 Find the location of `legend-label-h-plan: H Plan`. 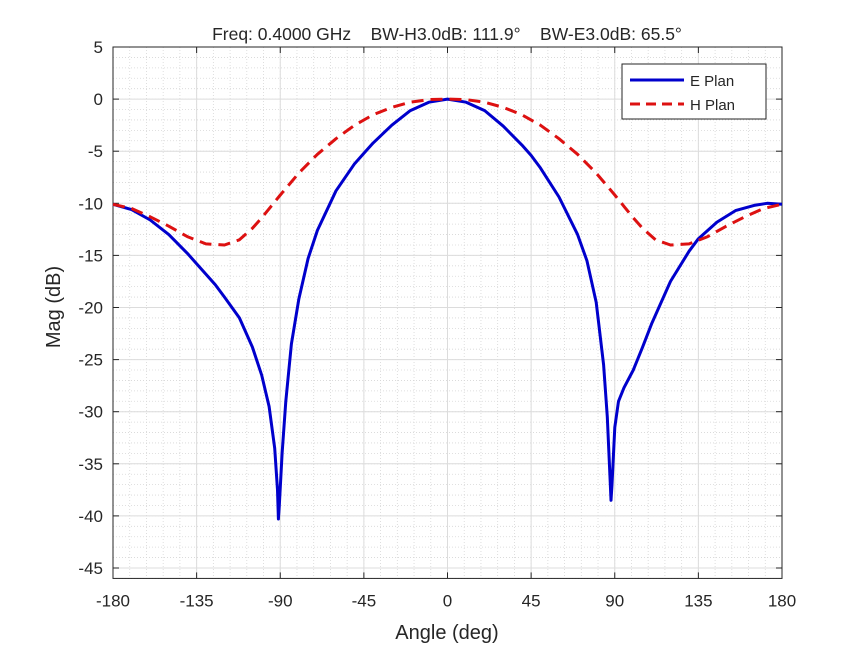

legend-label-h-plan: H Plan is located at coordinates (712, 105).